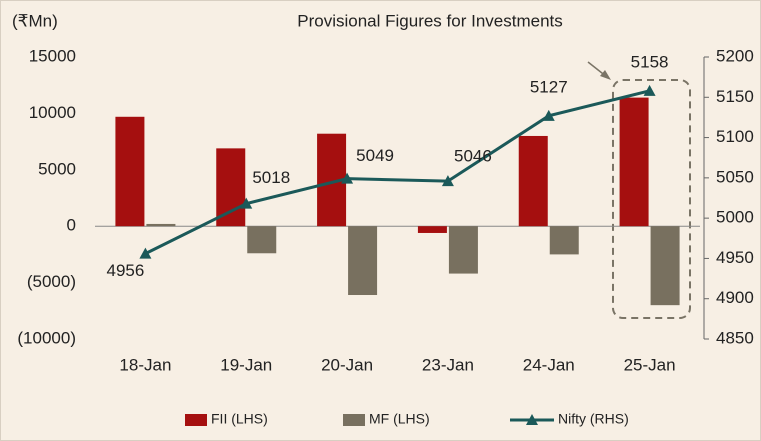 The height and width of the screenshot is (441, 761). What do you see at coordinates (549, 86) in the screenshot?
I see `data-label: 5127` at bounding box center [549, 86].